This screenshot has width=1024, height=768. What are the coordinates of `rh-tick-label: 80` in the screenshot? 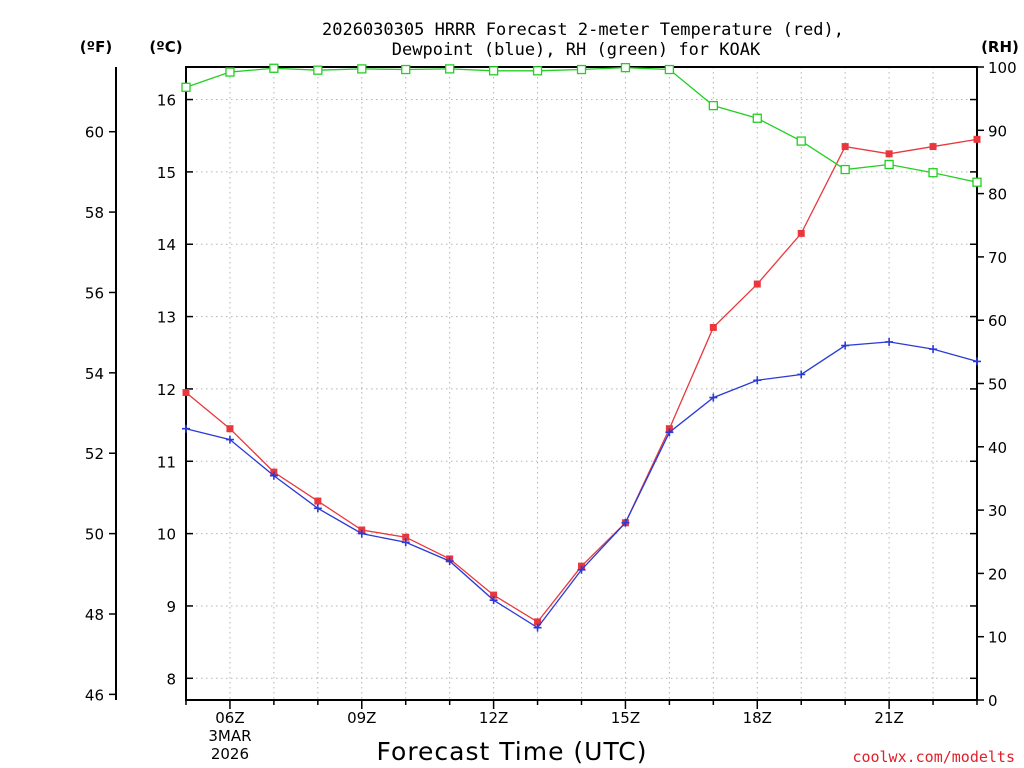 It's located at (997, 195).